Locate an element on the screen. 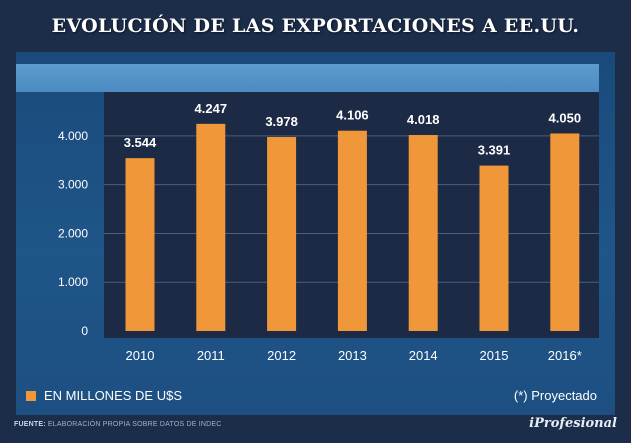 The height and width of the screenshot is (443, 631). y-tick-labels: 0 1.000 2.000 3.000 4.000 is located at coordinates (73, 233).